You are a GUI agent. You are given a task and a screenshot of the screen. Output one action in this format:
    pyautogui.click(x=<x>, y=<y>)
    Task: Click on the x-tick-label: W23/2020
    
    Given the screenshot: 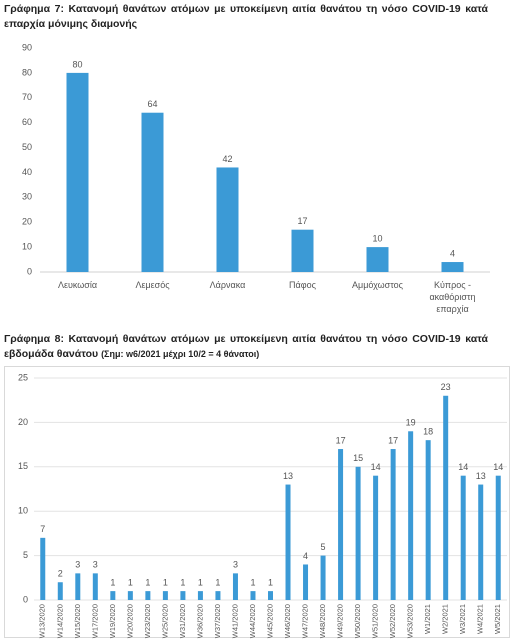 What is the action you would take?
    pyautogui.click(x=147, y=621)
    